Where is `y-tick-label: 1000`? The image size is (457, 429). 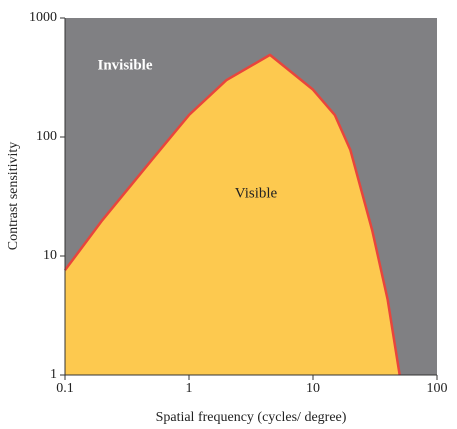
y-tick-label: 1000 is located at coordinates (43, 17).